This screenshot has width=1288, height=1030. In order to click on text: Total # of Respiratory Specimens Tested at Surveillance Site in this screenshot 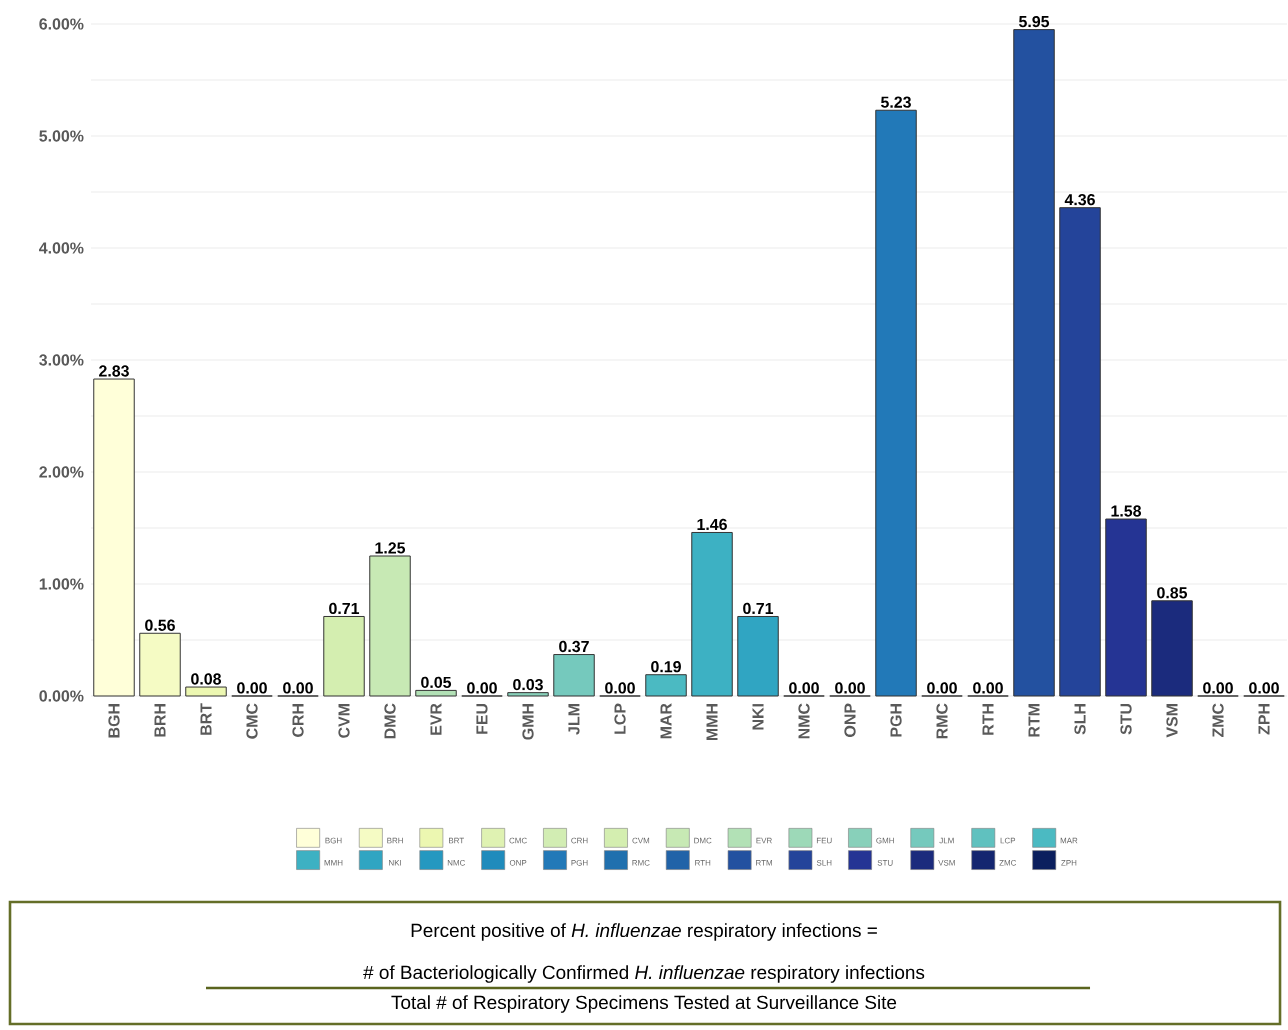, I will do `click(644, 1004)`.